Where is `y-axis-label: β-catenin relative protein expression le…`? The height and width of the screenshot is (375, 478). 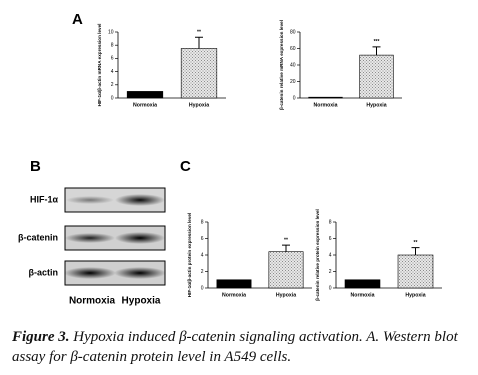
y-axis-label: β-catenin relative protein expression le… is located at coordinates (317, 255).